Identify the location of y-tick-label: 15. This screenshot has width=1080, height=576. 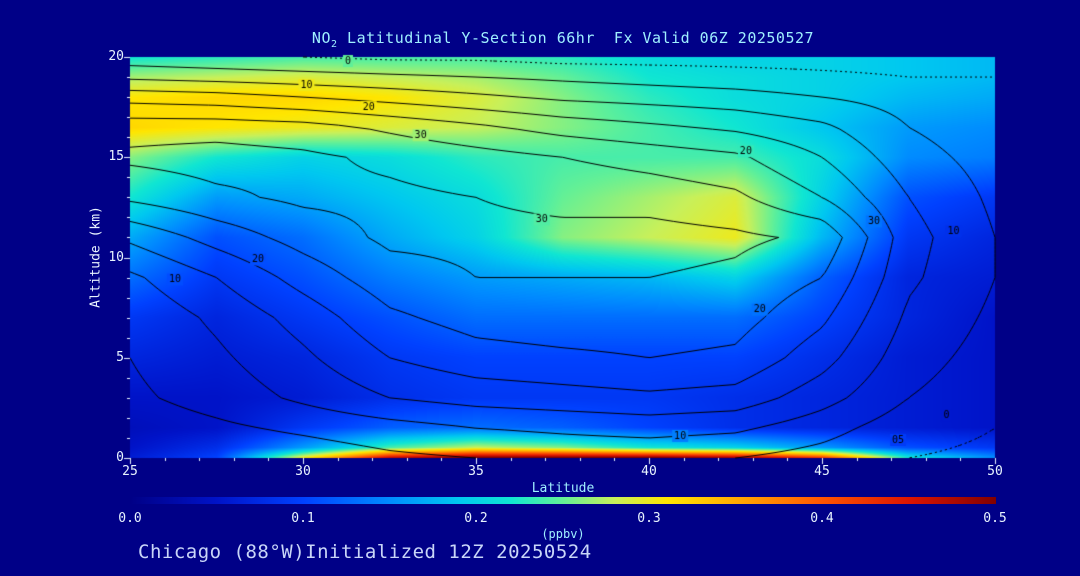
(116, 157).